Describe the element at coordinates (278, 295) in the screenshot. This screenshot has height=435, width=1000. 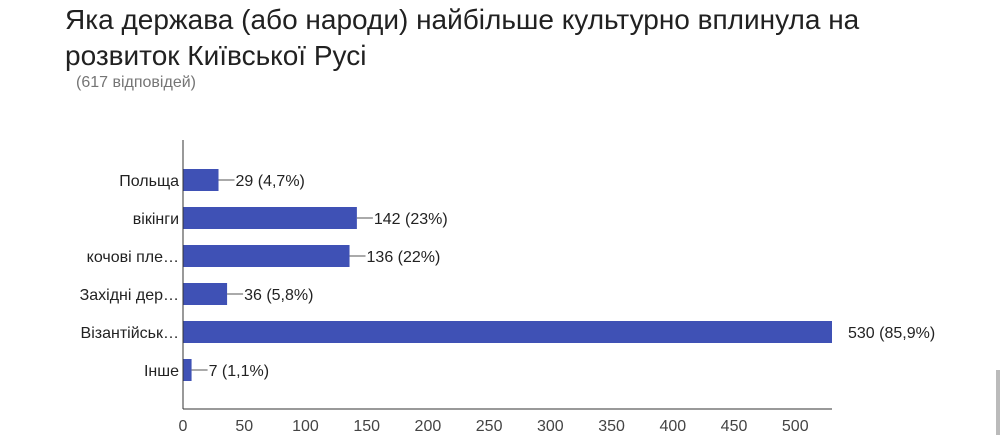
I see `data-label-3: 36 (5,8%)` at that location.